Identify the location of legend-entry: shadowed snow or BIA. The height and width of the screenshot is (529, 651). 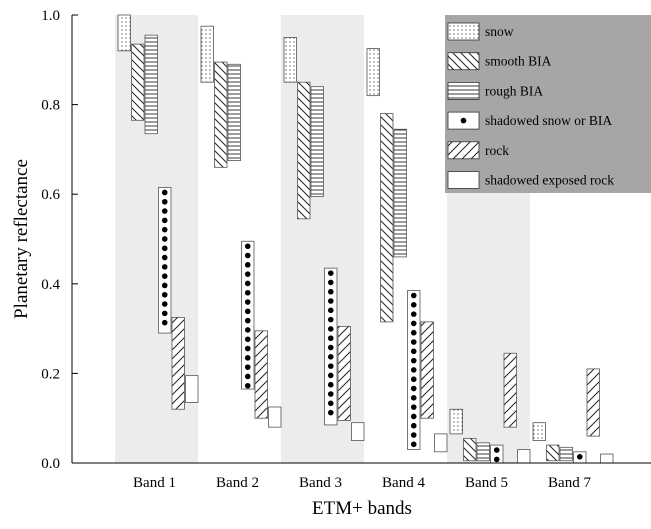
(529, 120).